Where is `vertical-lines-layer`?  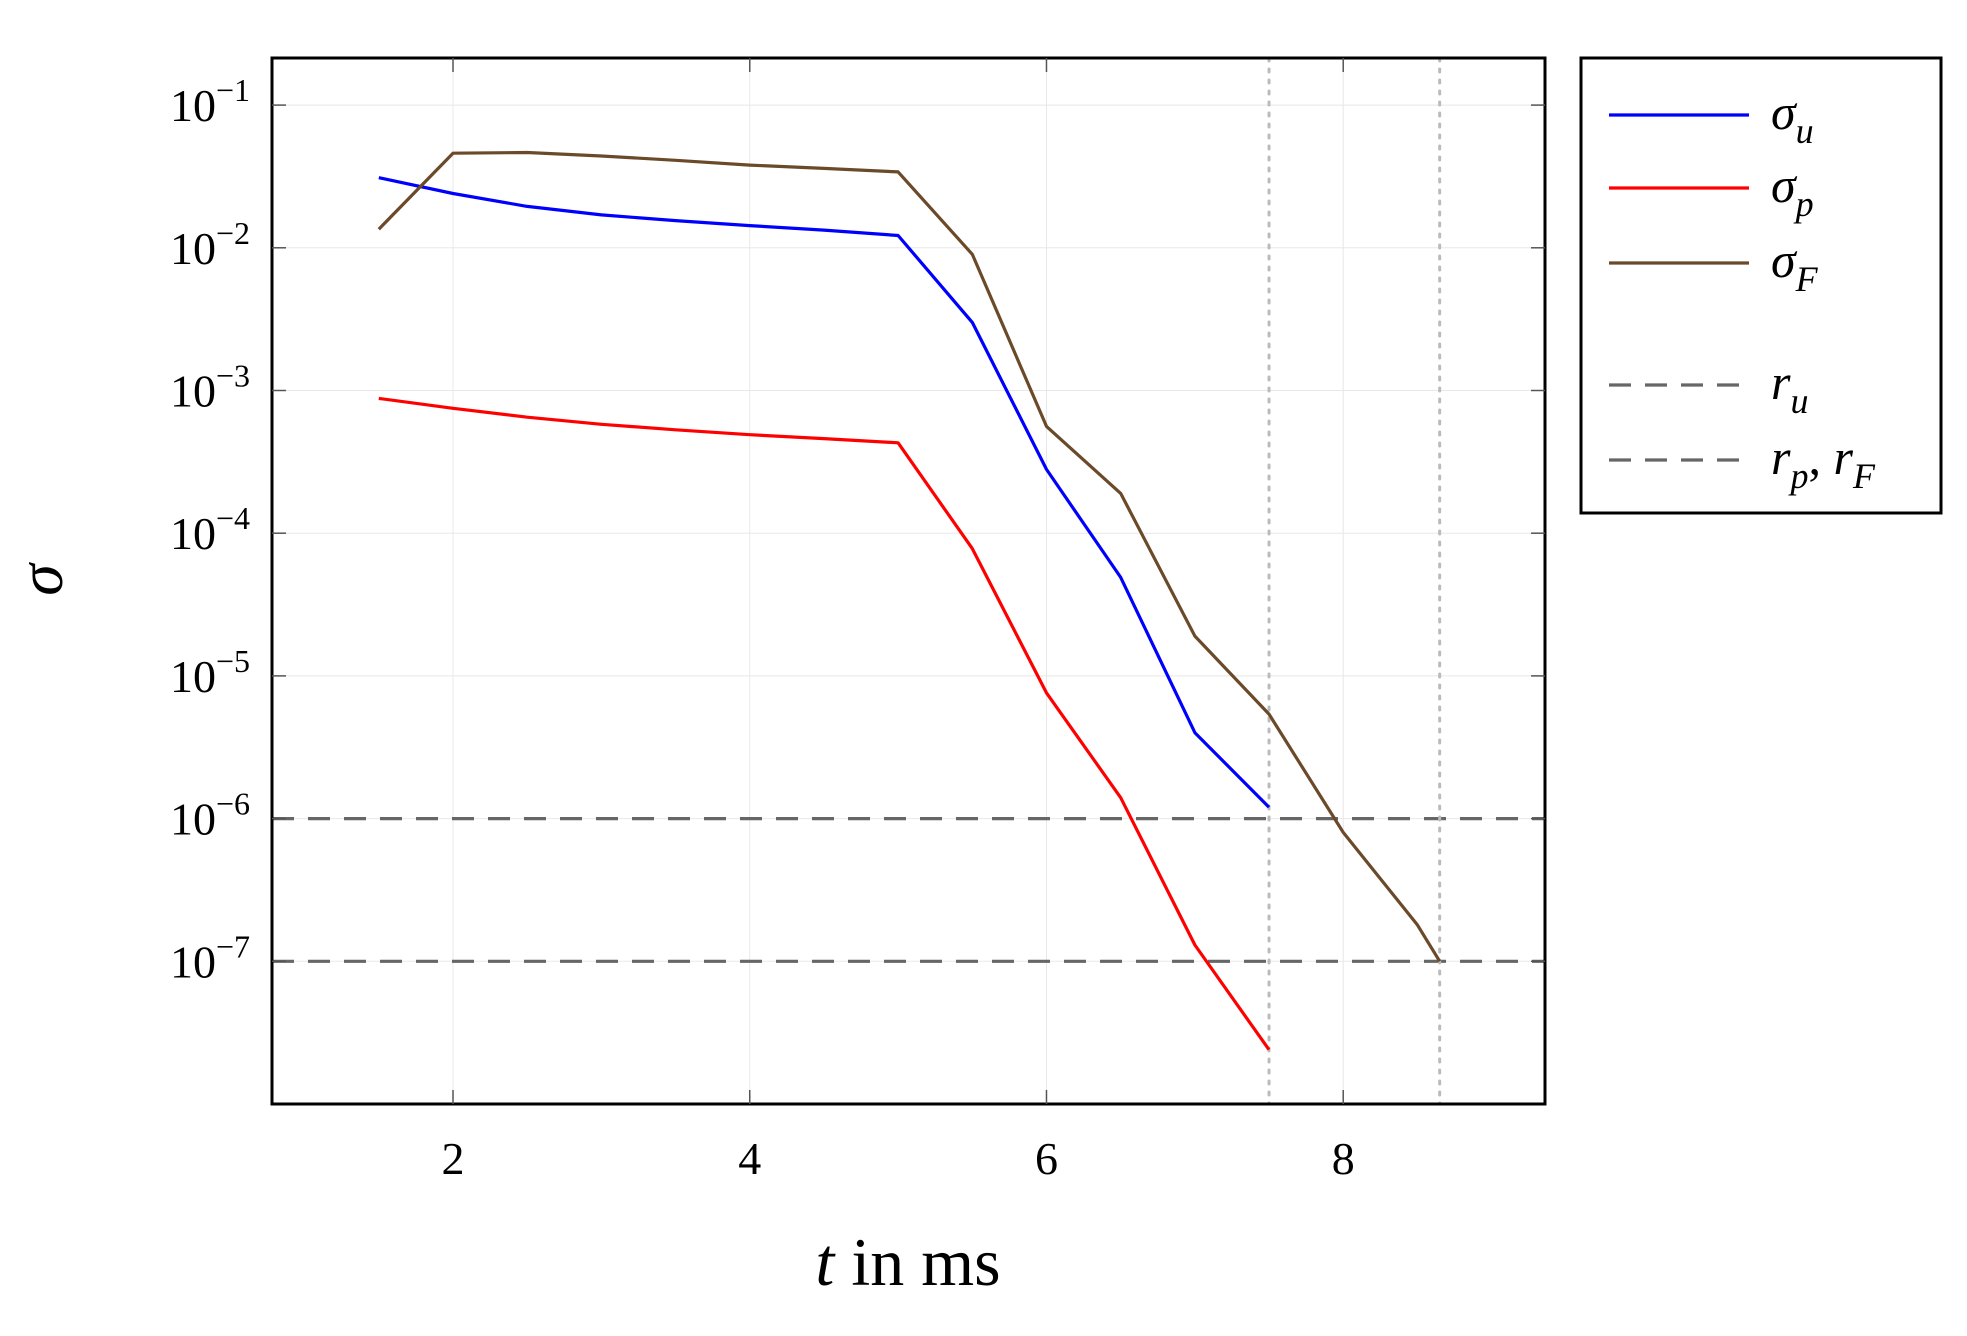 vertical-lines-layer is located at coordinates (1354, 581).